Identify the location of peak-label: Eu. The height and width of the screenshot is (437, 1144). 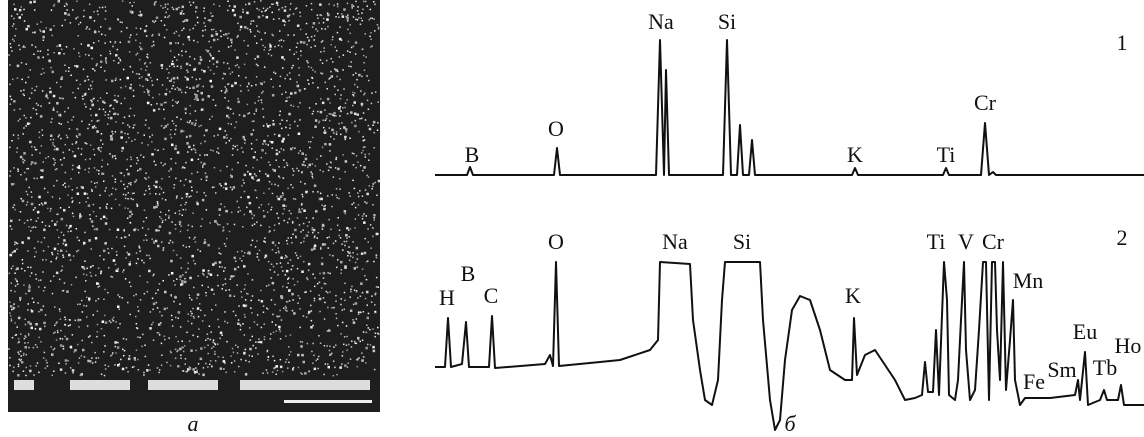
(1085, 331).